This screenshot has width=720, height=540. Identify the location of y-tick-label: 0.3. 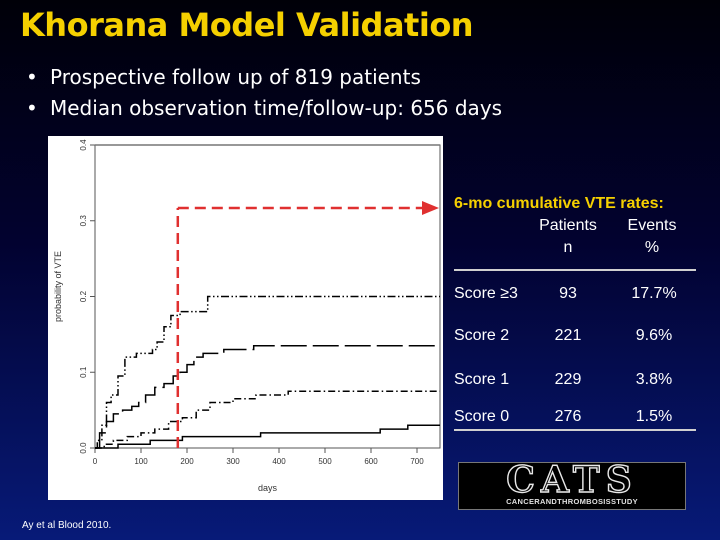
(83, 221).